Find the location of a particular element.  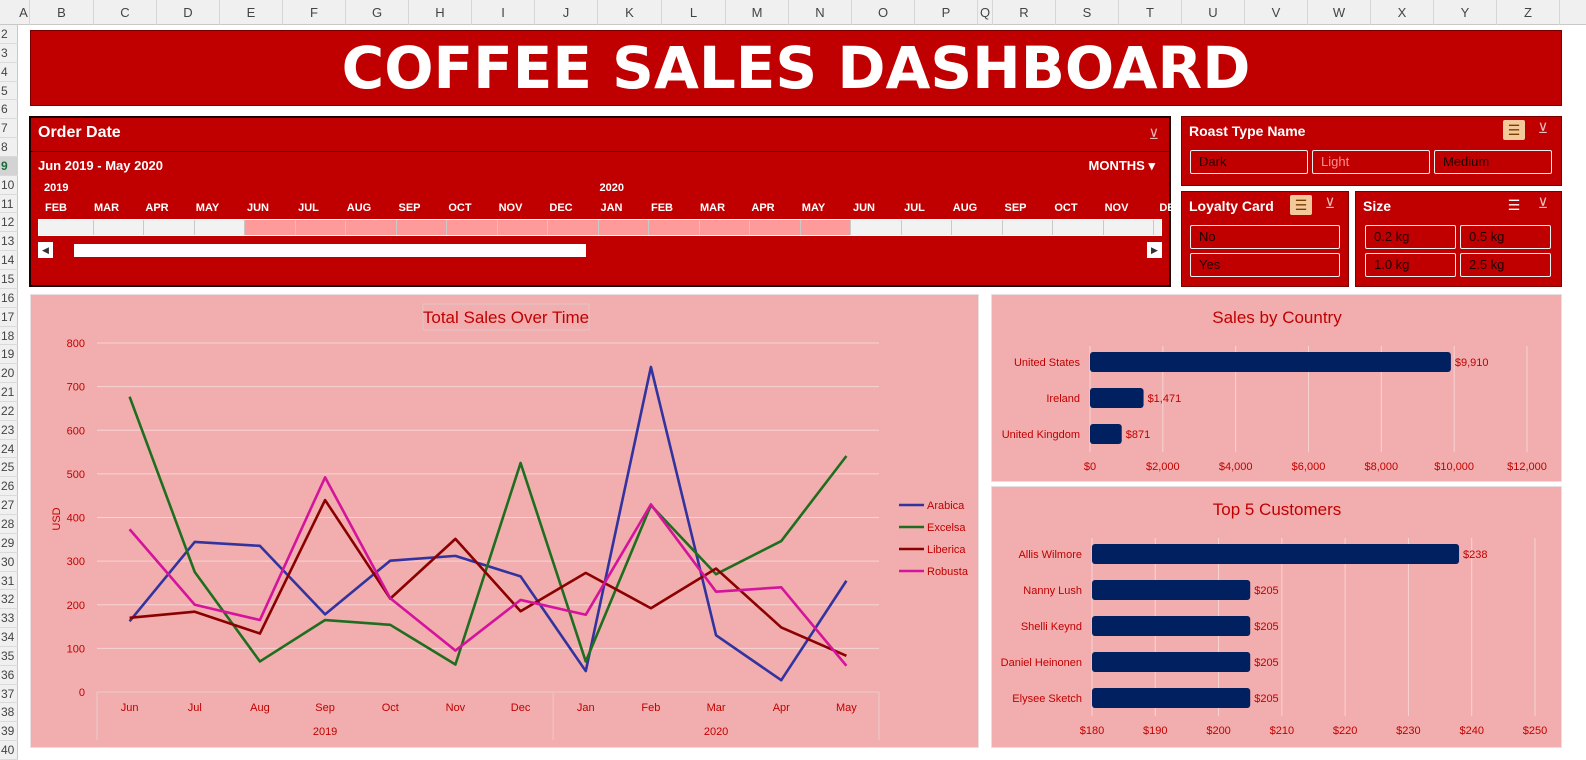

slicer-item-0-2-kg: 0.2 kg is located at coordinates (1410, 237).